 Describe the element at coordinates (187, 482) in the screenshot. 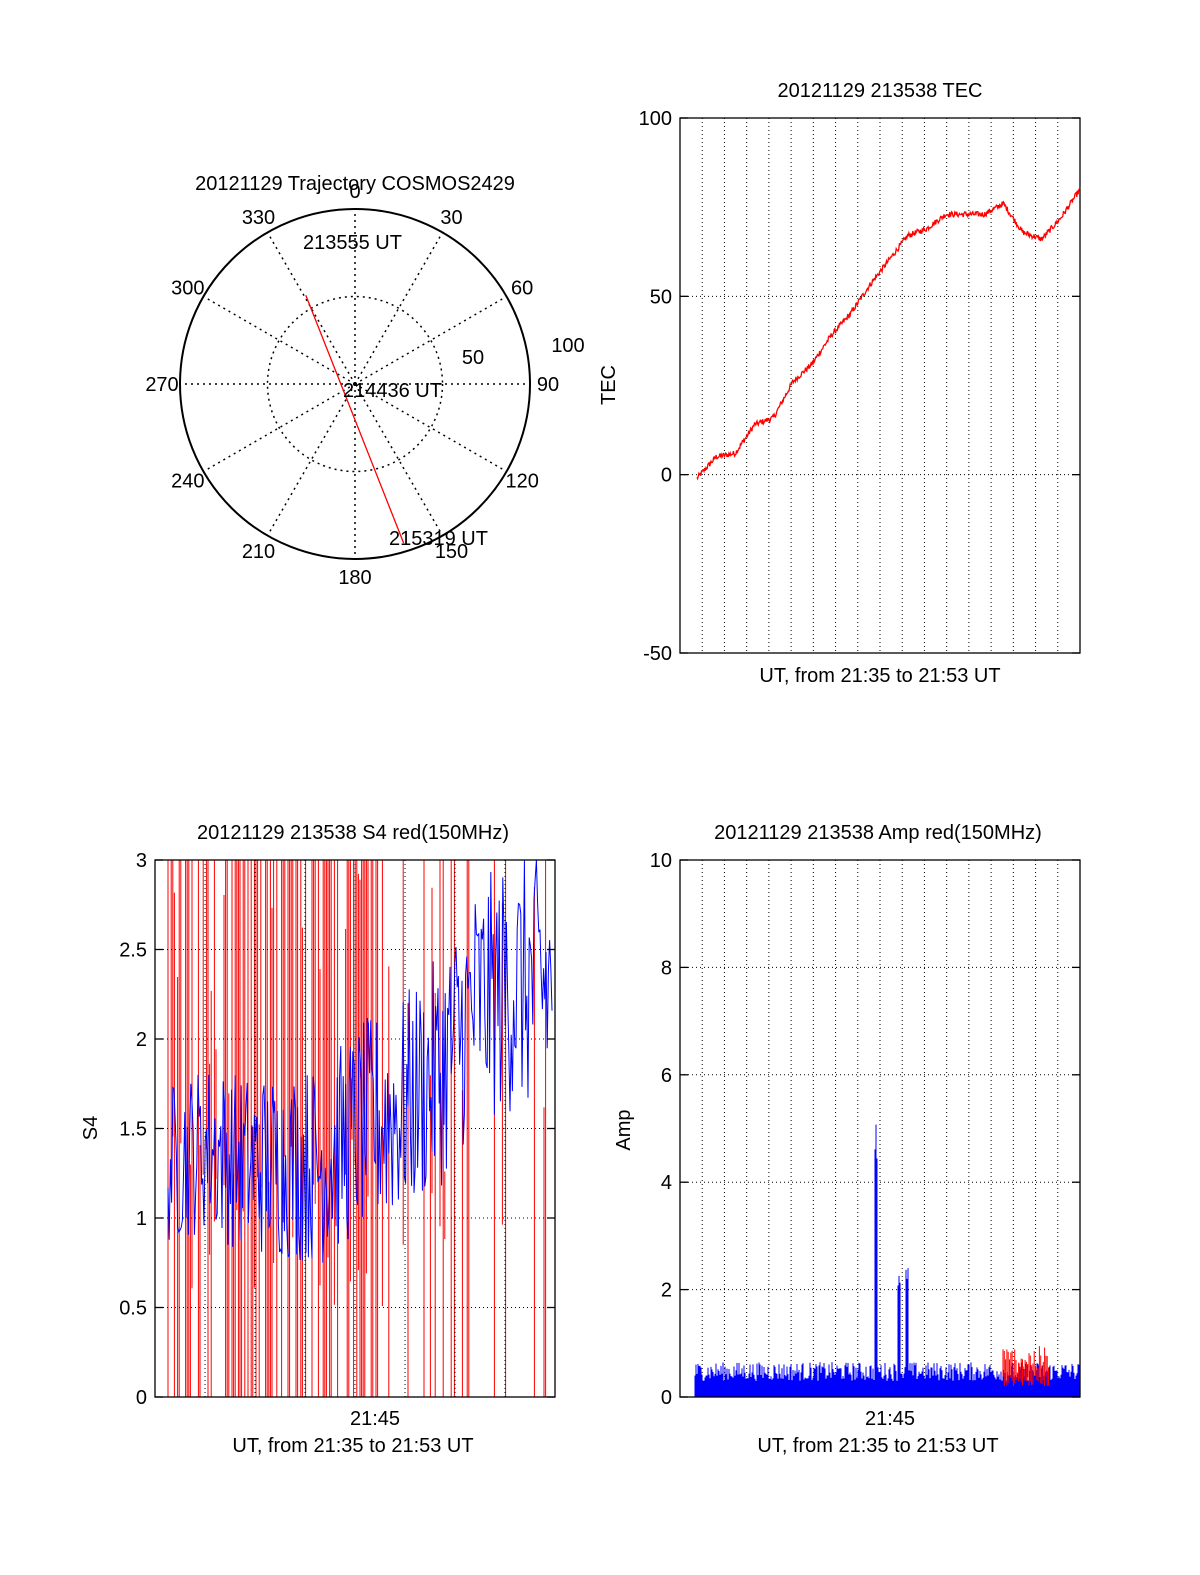

I see `polar-angle-label: 240` at that location.